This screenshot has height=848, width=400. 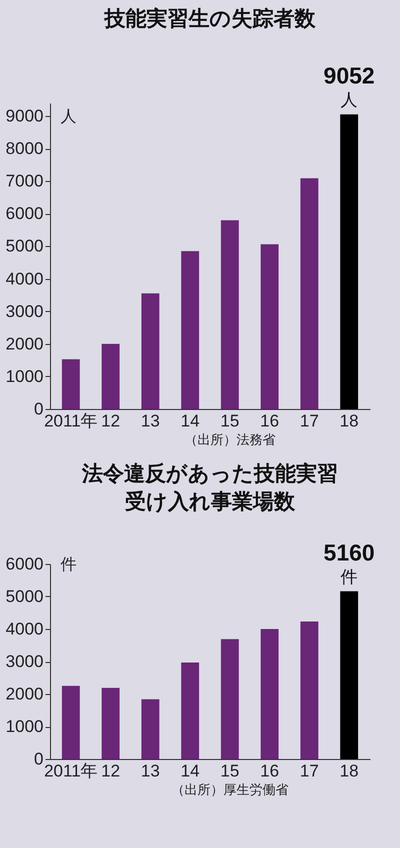 I want to click on text: （出所）法務省, so click(x=230, y=440).